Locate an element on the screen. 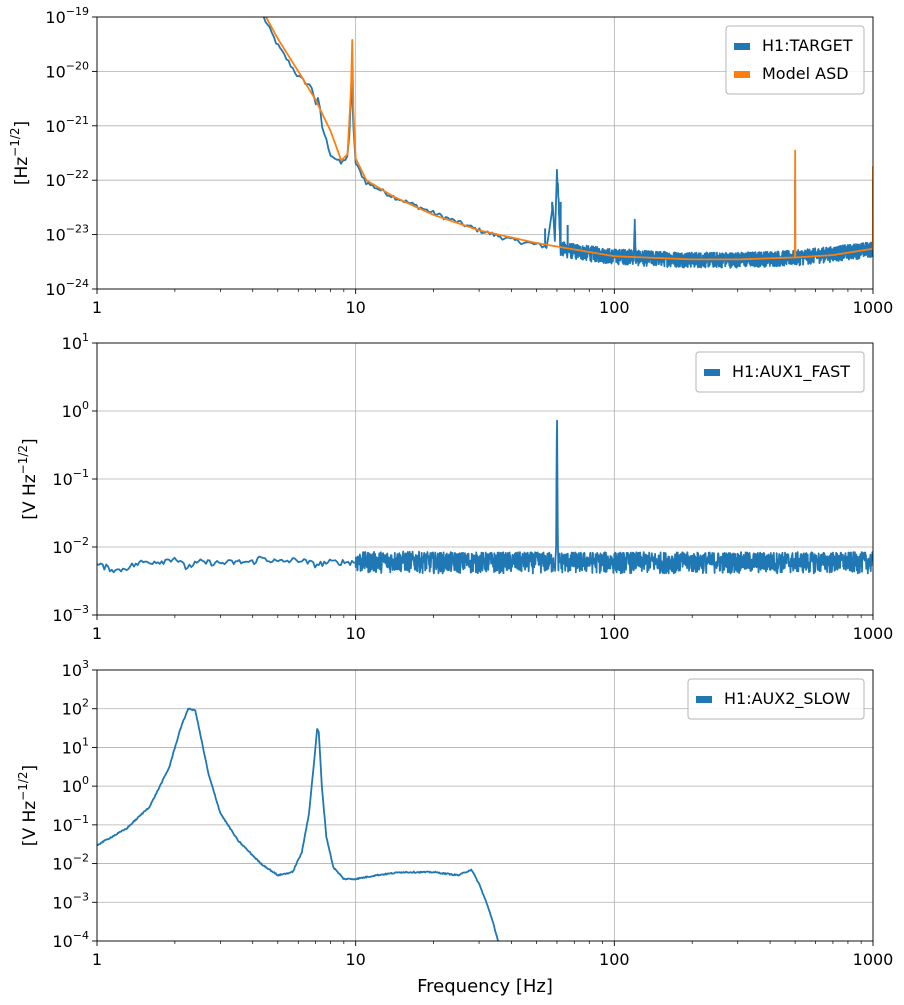  legend-label: H1:AUX2_SLOW is located at coordinates (787, 699).